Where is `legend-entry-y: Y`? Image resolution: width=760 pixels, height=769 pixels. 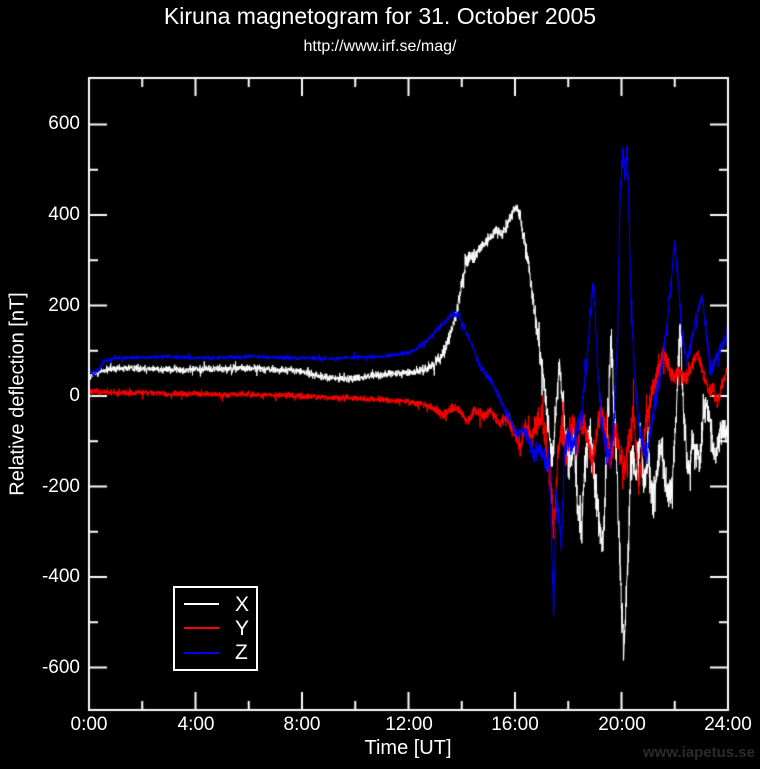
legend-entry-y: Y is located at coordinates (215, 628).